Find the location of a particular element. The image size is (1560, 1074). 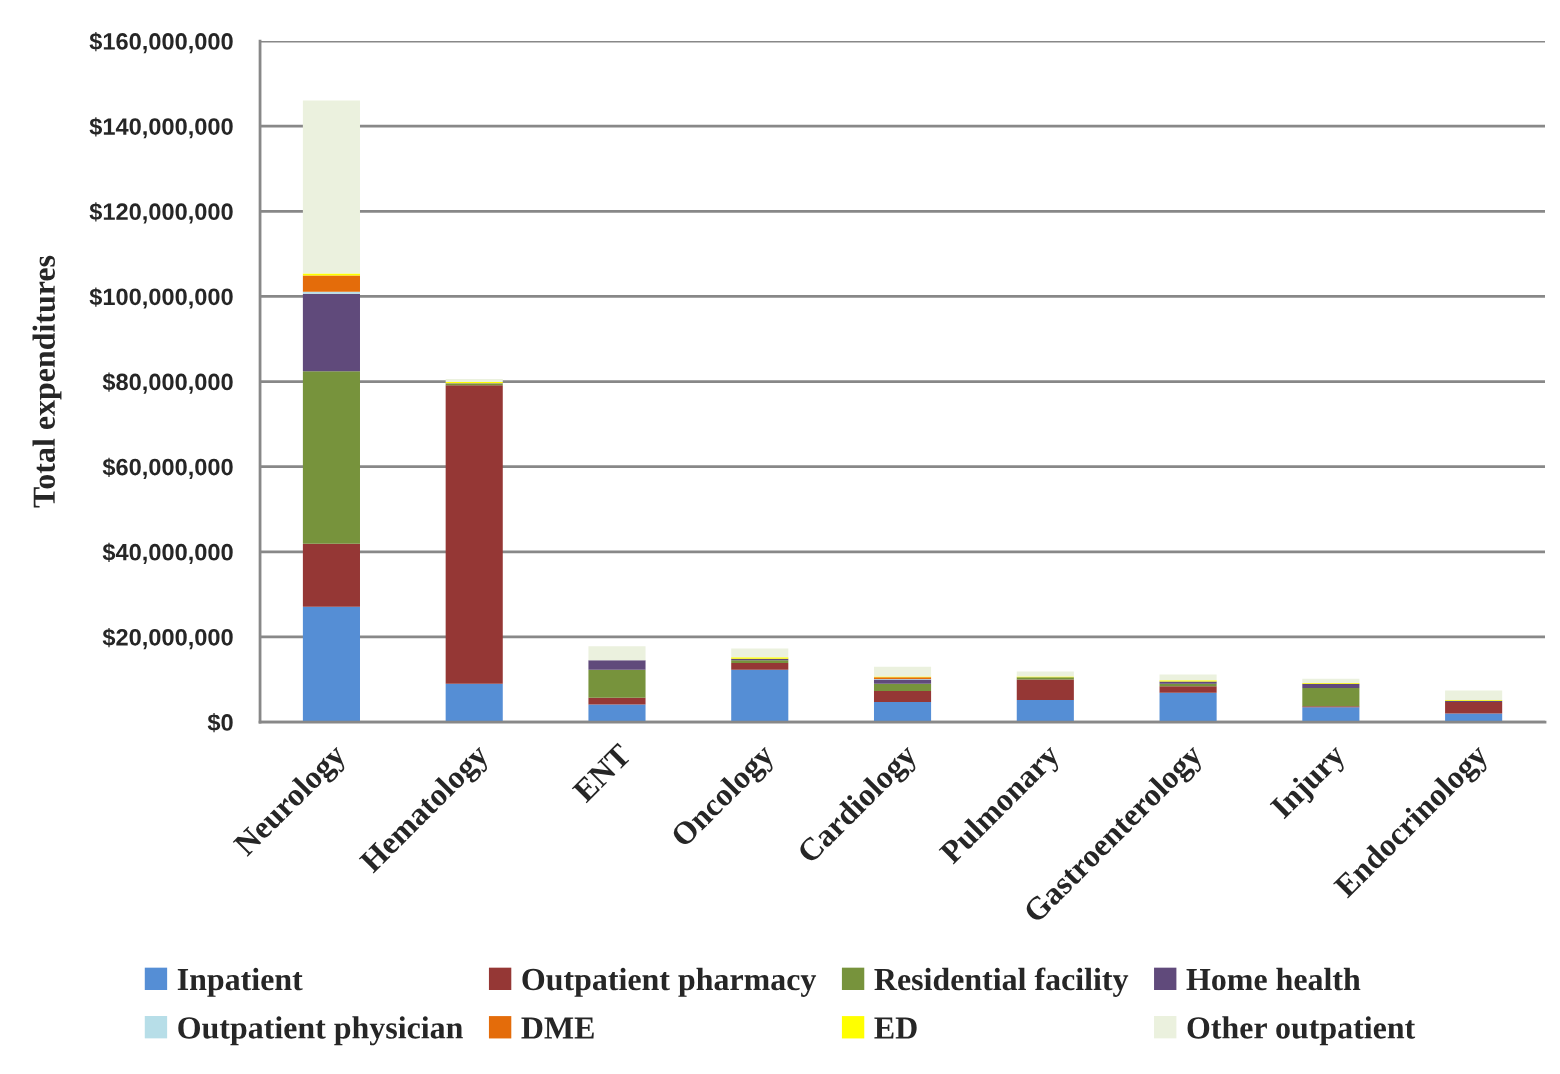

y-axis-title: Total expenditures is located at coordinates (47, 381).